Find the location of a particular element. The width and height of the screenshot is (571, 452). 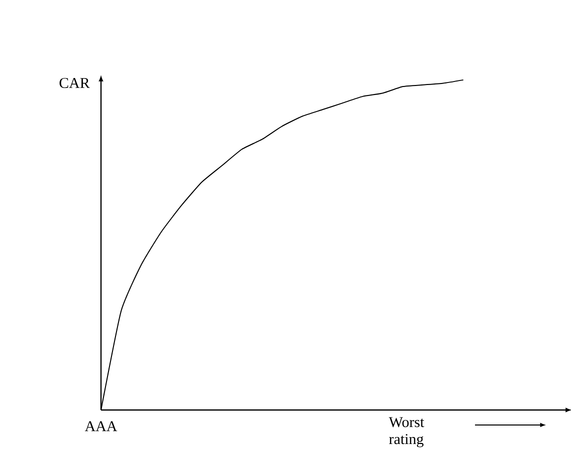

text: AAA is located at coordinates (101, 426).